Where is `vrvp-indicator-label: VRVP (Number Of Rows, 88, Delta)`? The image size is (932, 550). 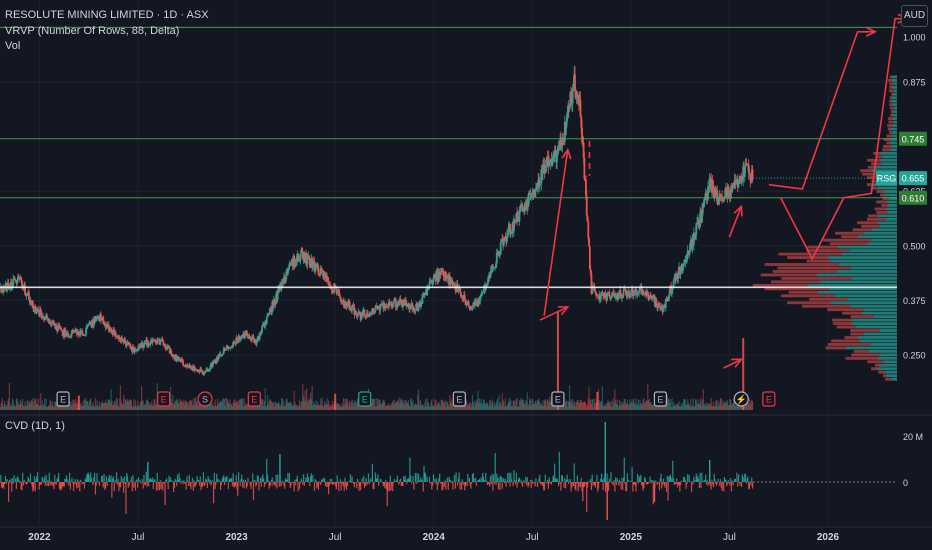 vrvp-indicator-label: VRVP (Number Of Rows, 88, Delta) is located at coordinates (92, 31).